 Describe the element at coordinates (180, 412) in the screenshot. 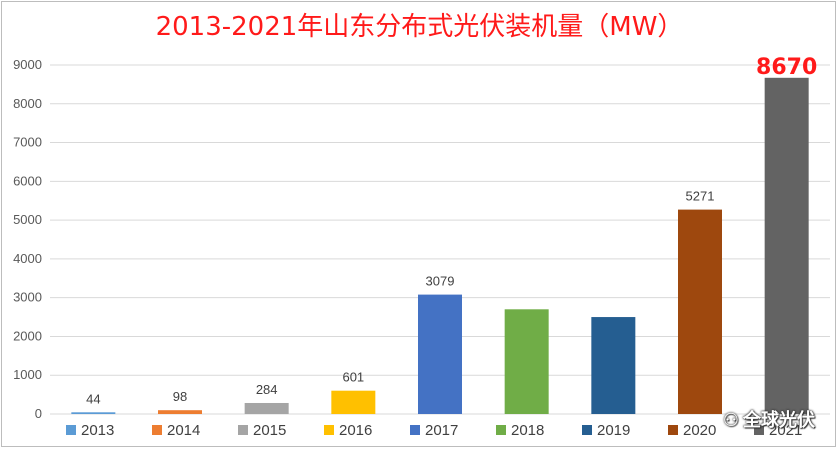

I see `bar-2014` at that location.